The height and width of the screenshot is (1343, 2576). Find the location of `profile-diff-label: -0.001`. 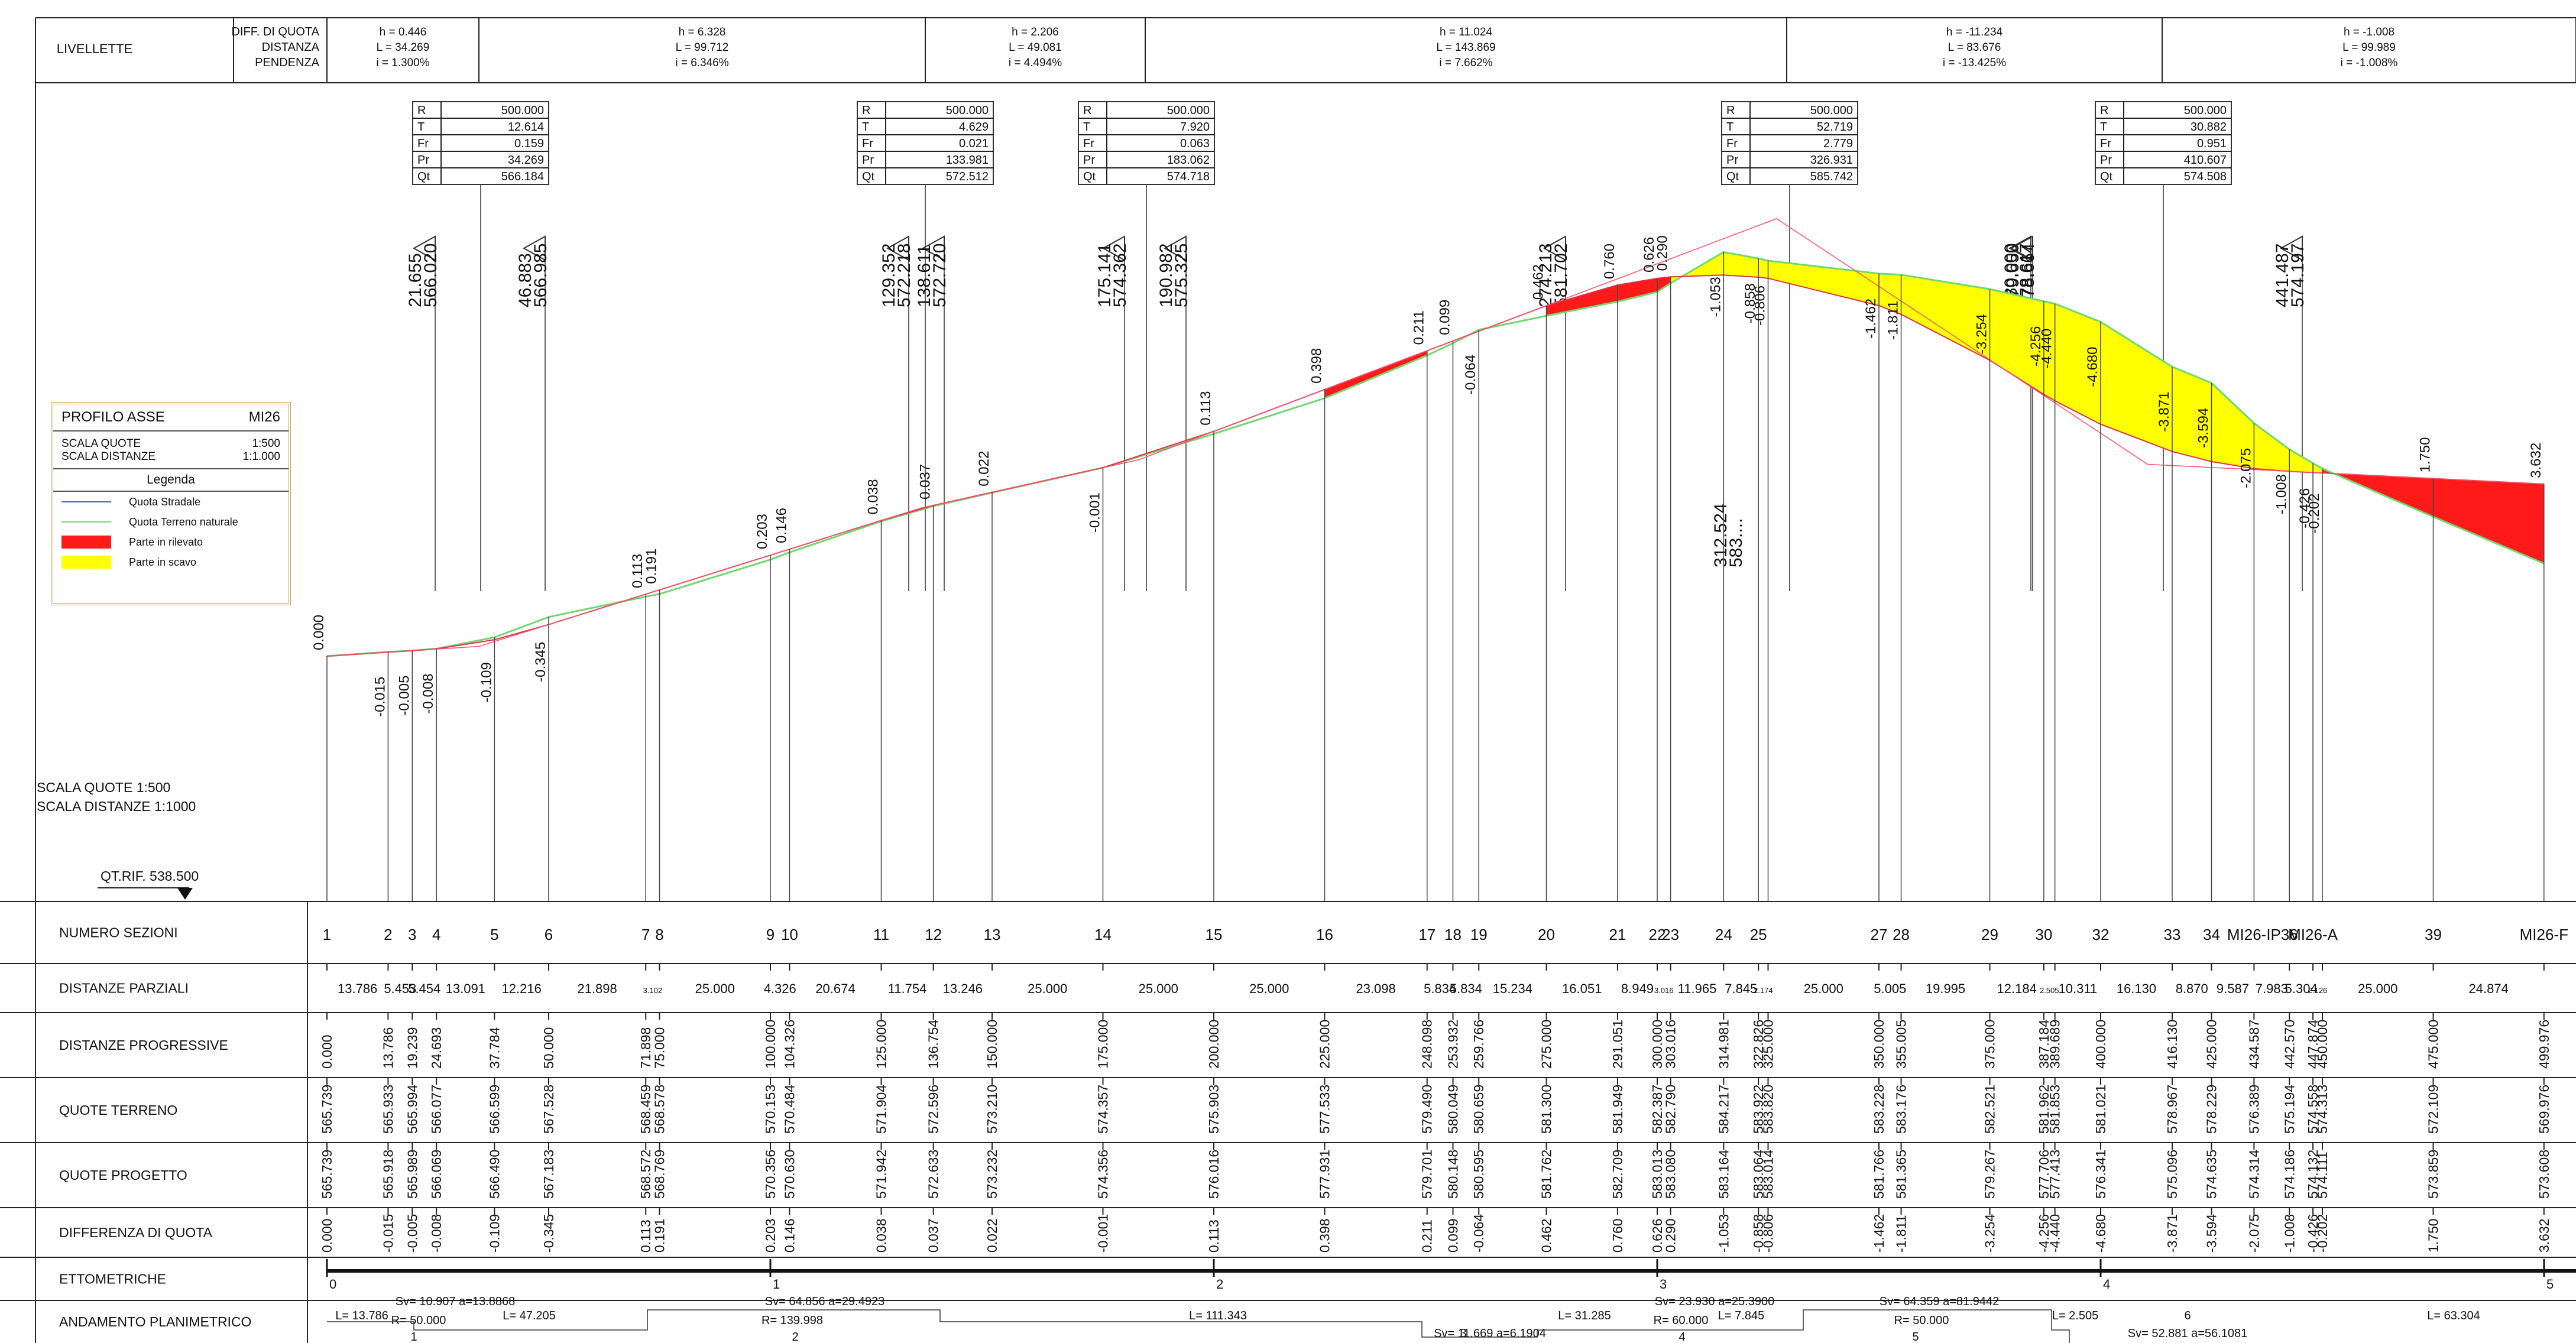

profile-diff-label: -0.001 is located at coordinates (1095, 512).